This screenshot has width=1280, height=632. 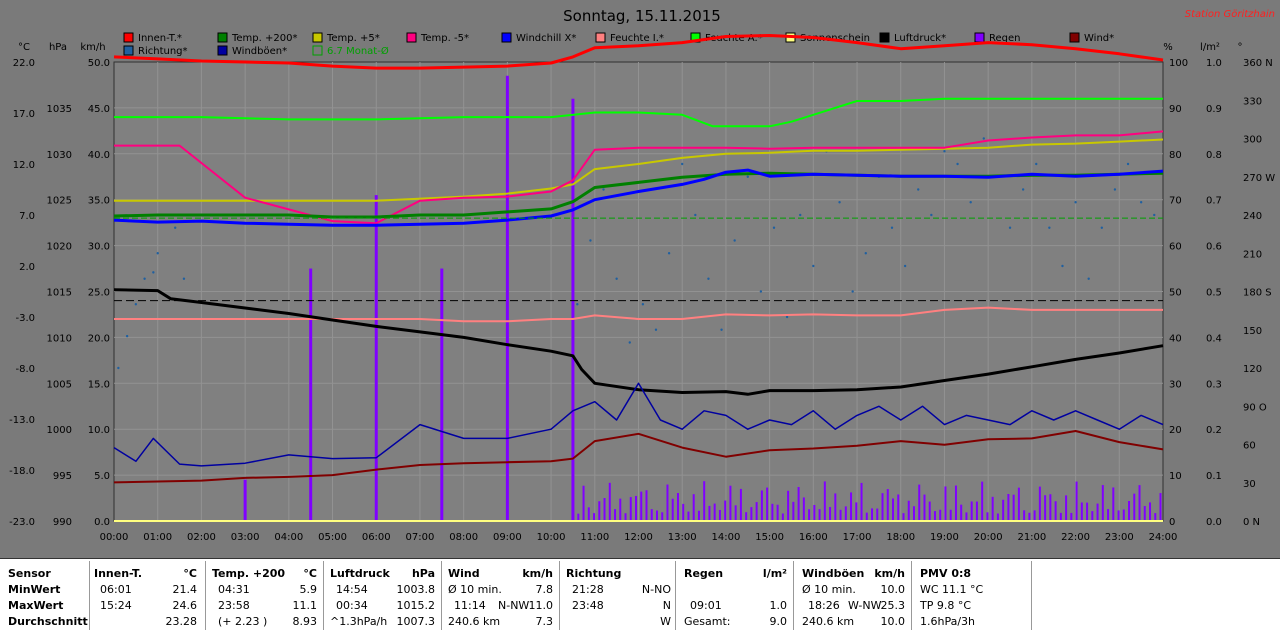 What do you see at coordinates (416, 605) in the screenshot?
I see `stats-luftdruck-max-value: 1015.2` at bounding box center [416, 605].